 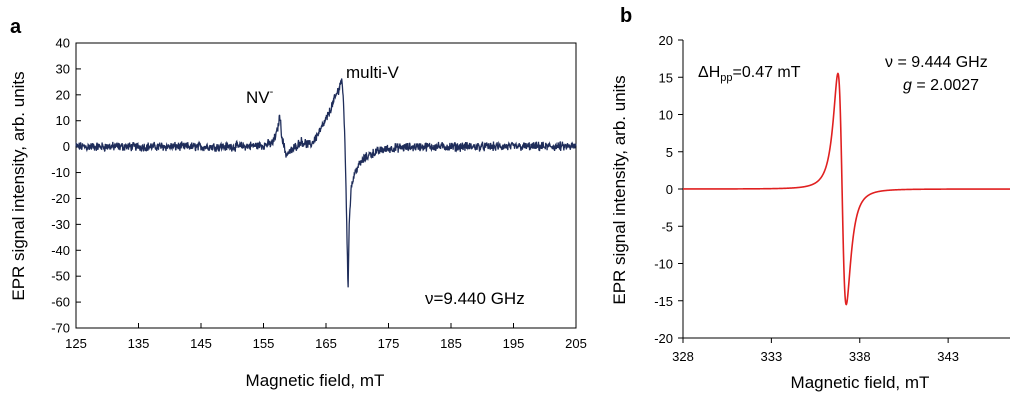 What do you see at coordinates (201, 343) in the screenshot?
I see `panel-a-x-tick-label: 145` at bounding box center [201, 343].